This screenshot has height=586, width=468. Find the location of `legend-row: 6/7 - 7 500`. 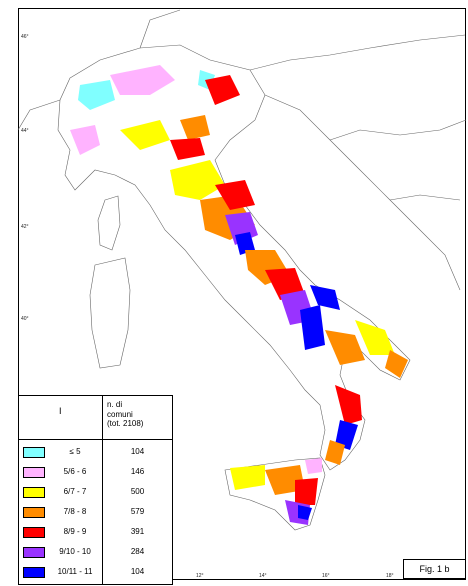

legend-row: 6/7 - 7 500 is located at coordinates (95, 493).